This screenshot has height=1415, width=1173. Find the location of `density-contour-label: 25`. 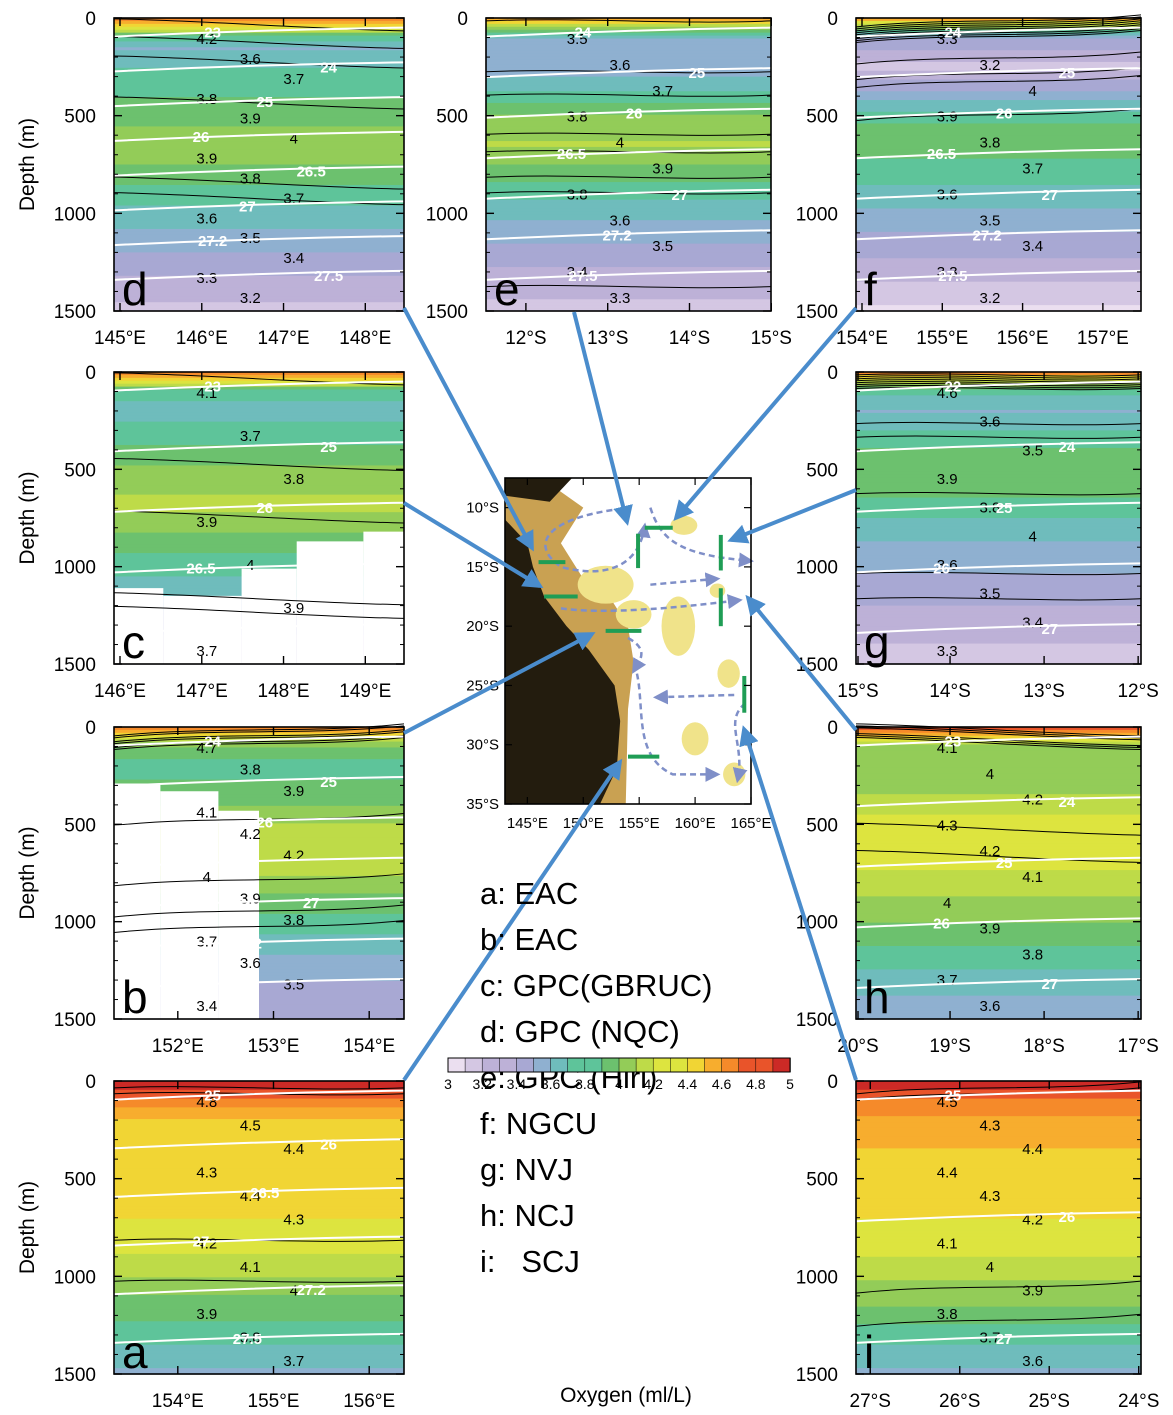

density-contour-label: 25 is located at coordinates (1004, 863).